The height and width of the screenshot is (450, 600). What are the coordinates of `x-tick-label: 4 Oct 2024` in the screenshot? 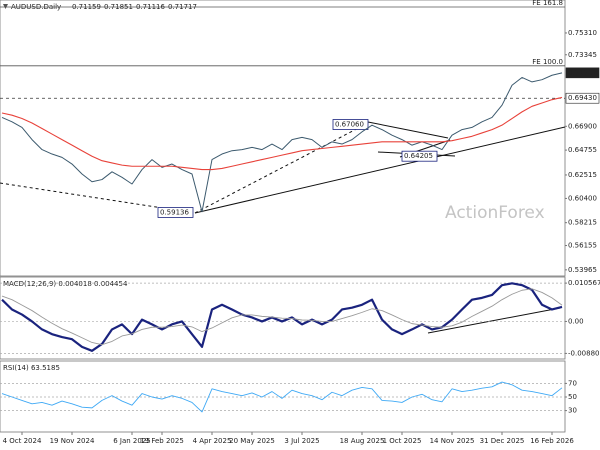 It's located at (22, 441).